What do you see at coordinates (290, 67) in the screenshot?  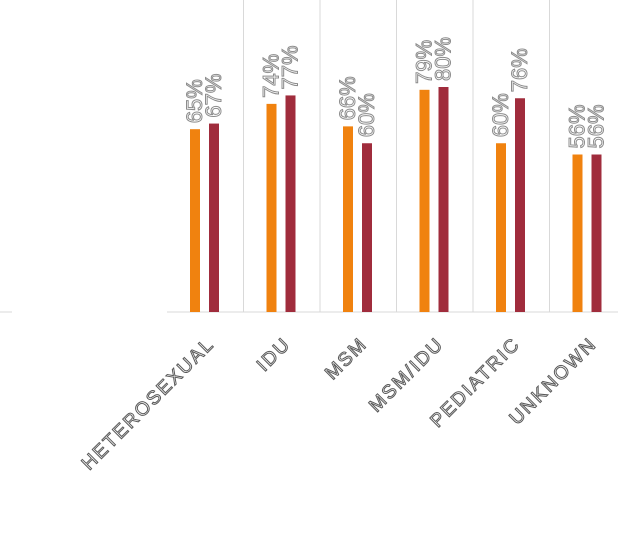 I see `data-label: 77%` at bounding box center [290, 67].